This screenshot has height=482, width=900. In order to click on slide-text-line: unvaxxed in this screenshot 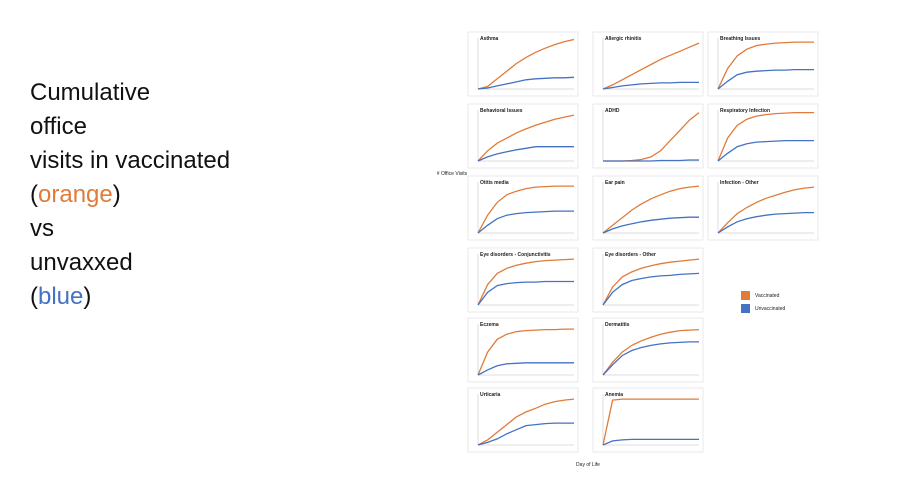, I will do `click(81, 262)`.